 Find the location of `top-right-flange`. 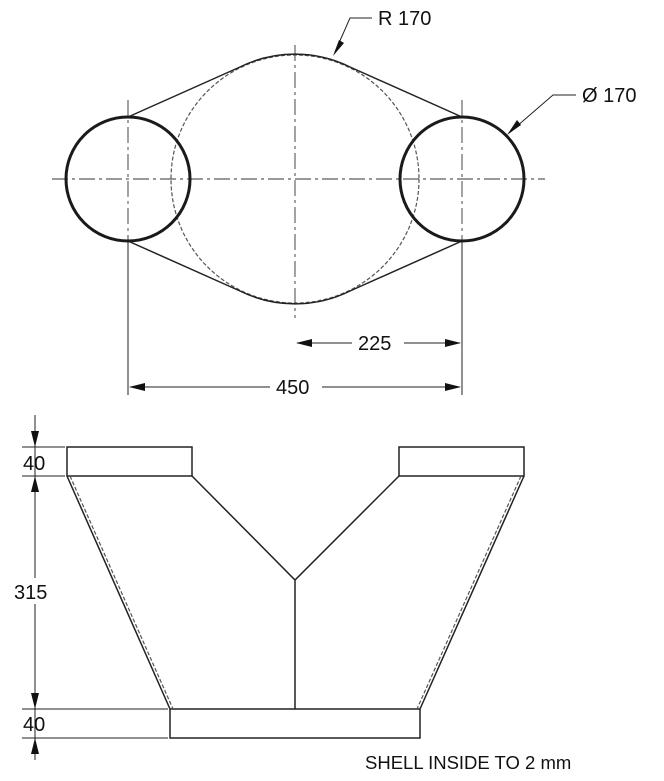

top-right-flange is located at coordinates (461, 461).